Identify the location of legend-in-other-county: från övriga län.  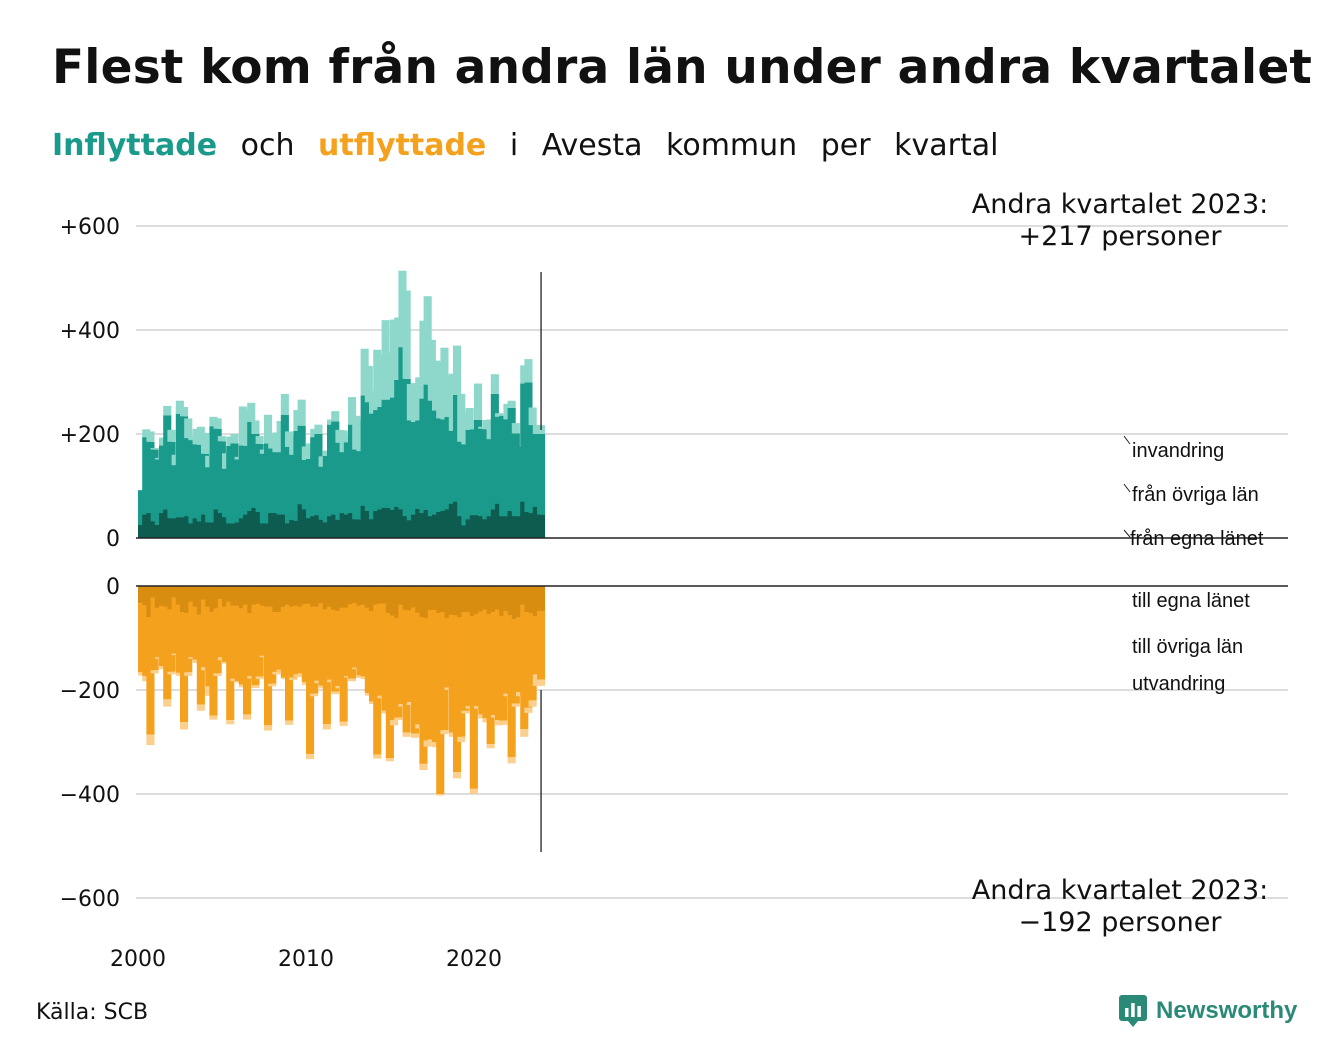
(1195, 495).